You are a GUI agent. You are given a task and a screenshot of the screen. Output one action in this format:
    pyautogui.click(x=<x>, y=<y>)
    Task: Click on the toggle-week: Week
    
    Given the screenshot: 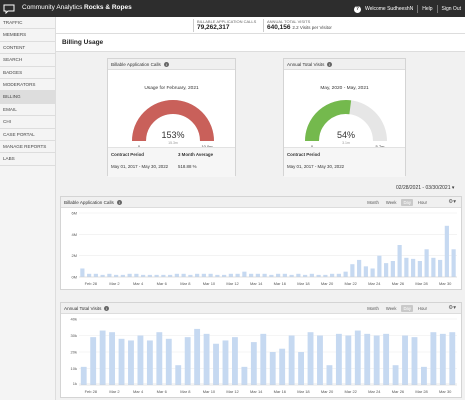 What is the action you would take?
    pyautogui.click(x=391, y=308)
    